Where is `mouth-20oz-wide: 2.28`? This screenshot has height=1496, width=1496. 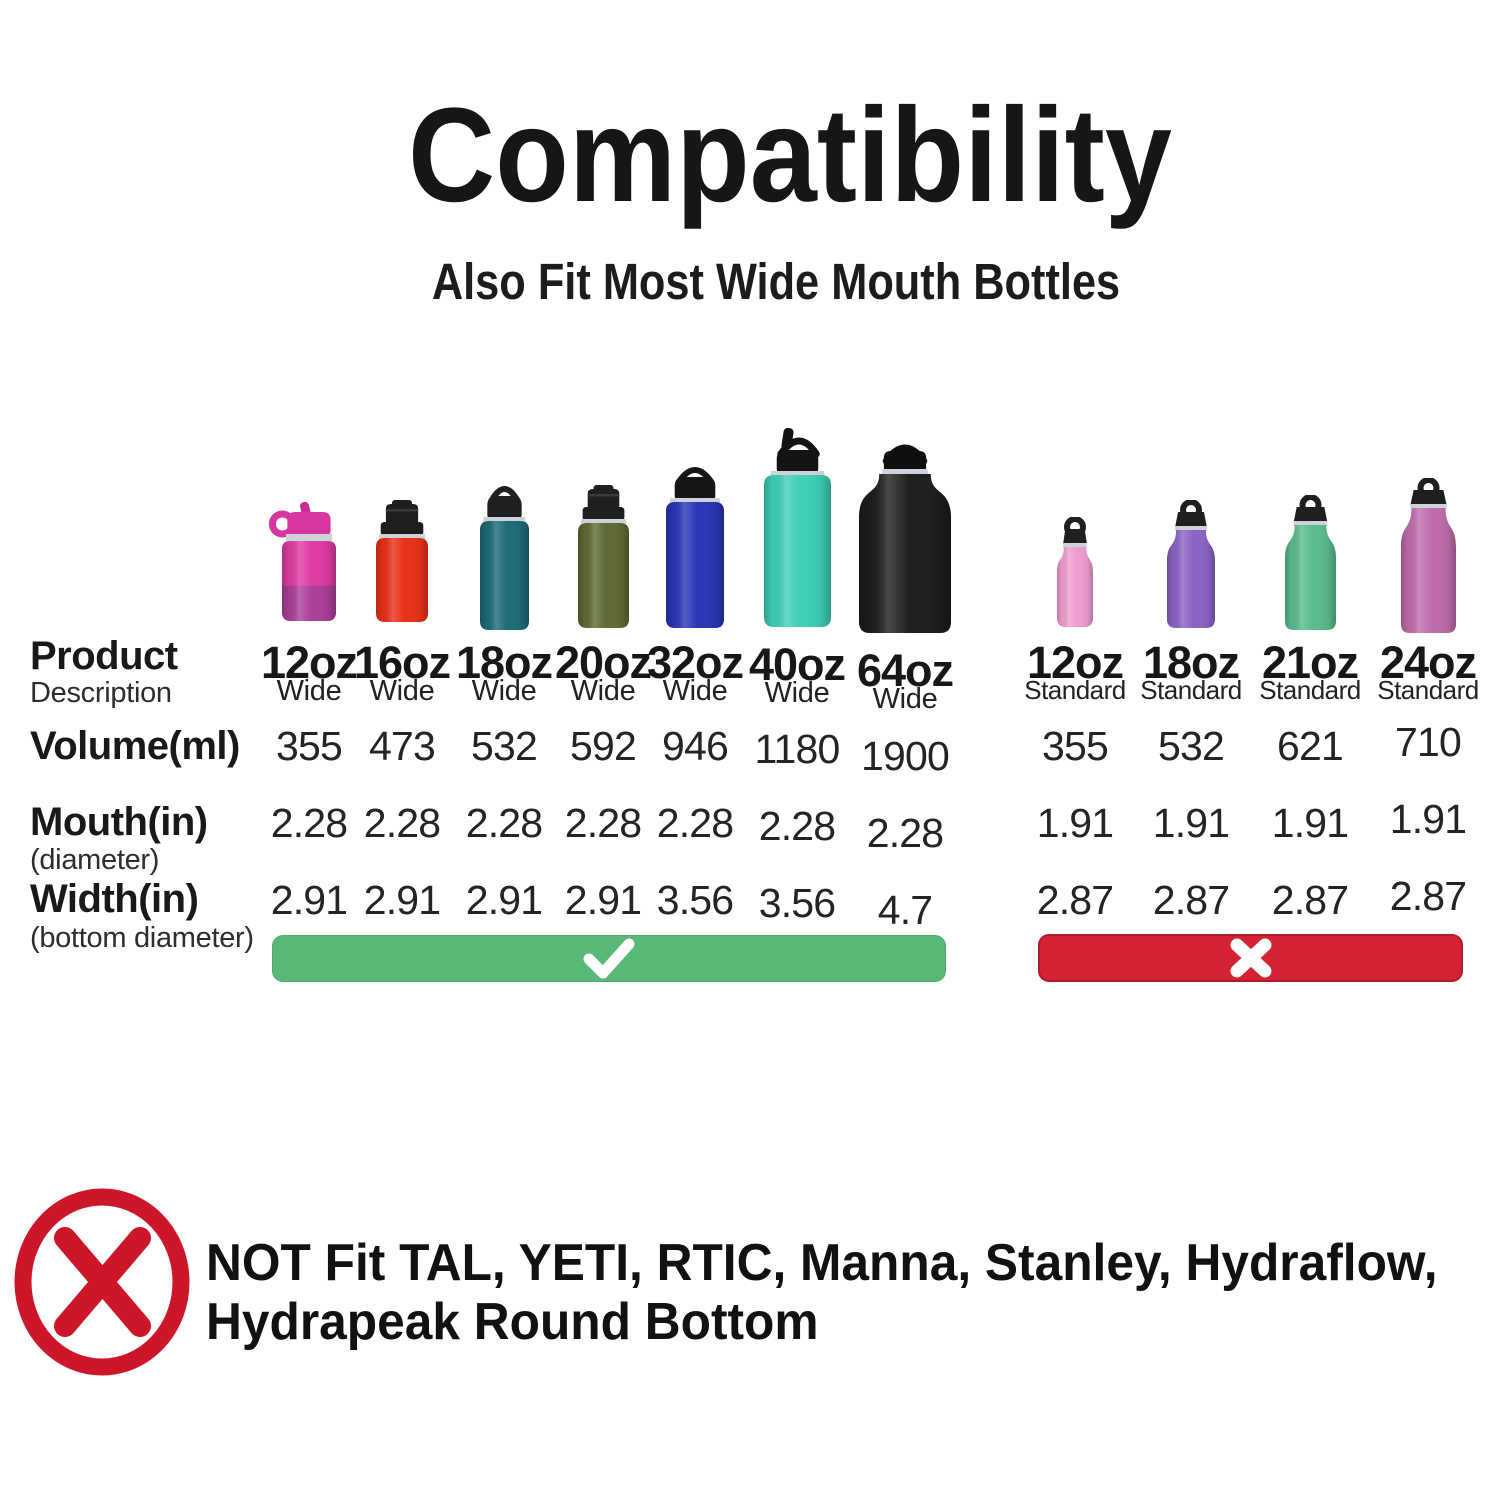 mouth-20oz-wide: 2.28 is located at coordinates (603, 823).